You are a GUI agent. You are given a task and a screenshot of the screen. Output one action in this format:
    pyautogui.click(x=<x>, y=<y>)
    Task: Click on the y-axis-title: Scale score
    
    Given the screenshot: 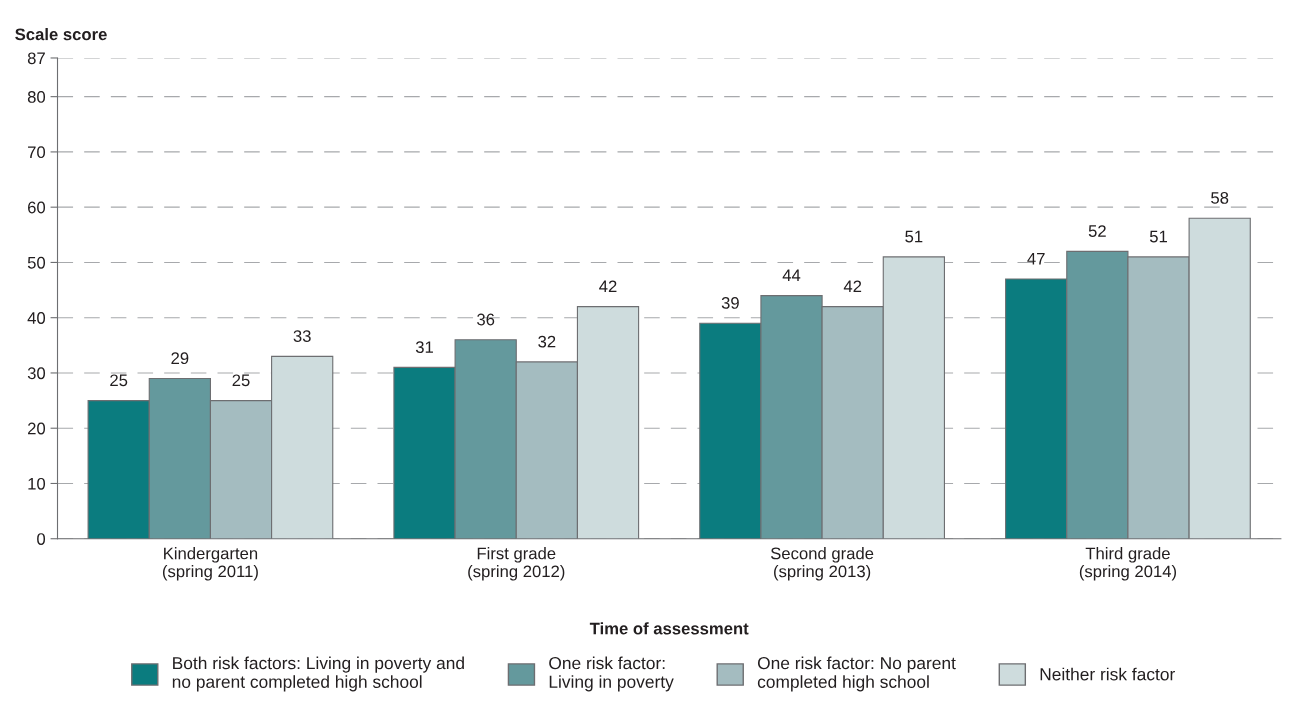 What is the action you would take?
    pyautogui.click(x=61, y=34)
    